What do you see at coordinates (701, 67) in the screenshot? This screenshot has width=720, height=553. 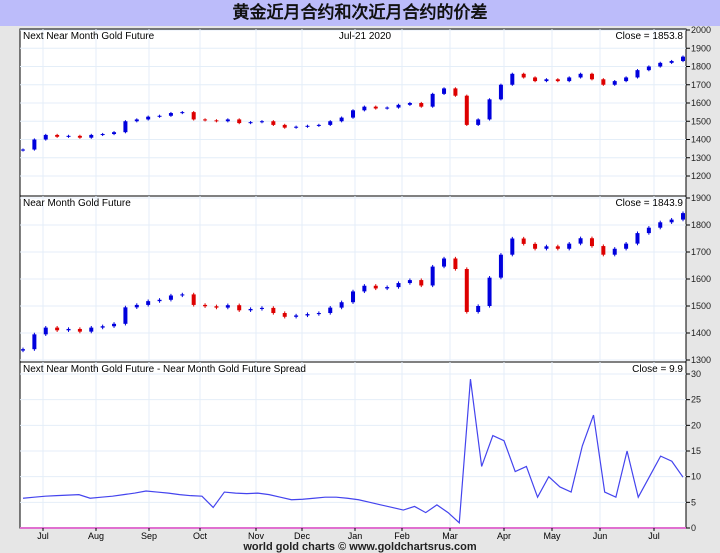 I see `y-tick-label: 1800` at bounding box center [701, 67].